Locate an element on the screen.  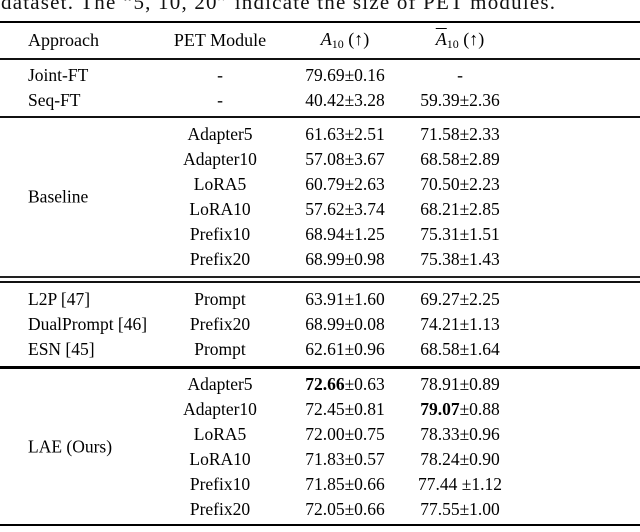
best-value: 79.07 is located at coordinates (440, 409).